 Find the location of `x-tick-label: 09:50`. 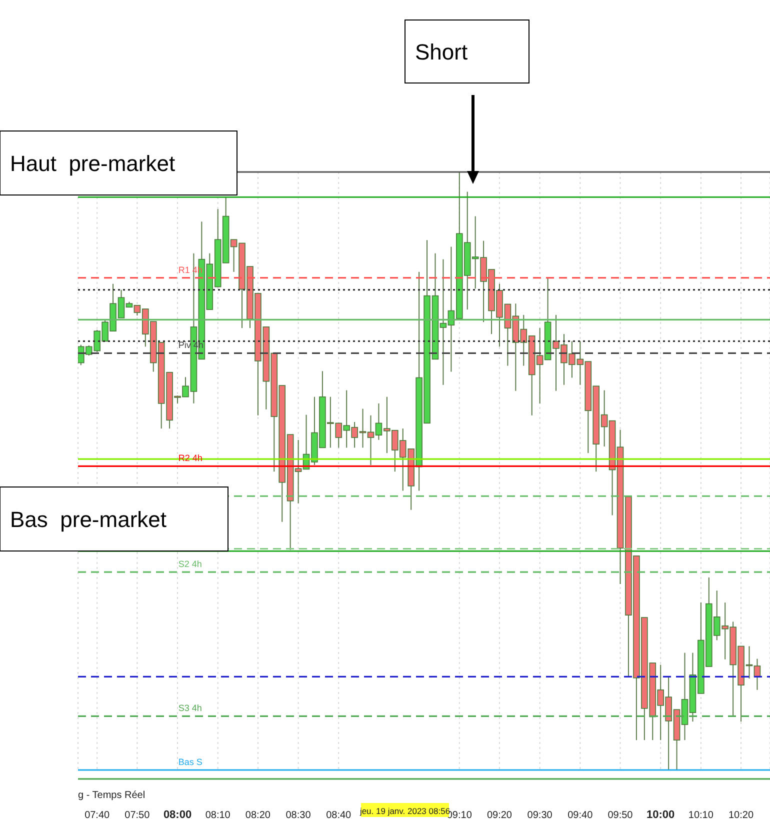

x-tick-label: 09:50 is located at coordinates (621, 814).